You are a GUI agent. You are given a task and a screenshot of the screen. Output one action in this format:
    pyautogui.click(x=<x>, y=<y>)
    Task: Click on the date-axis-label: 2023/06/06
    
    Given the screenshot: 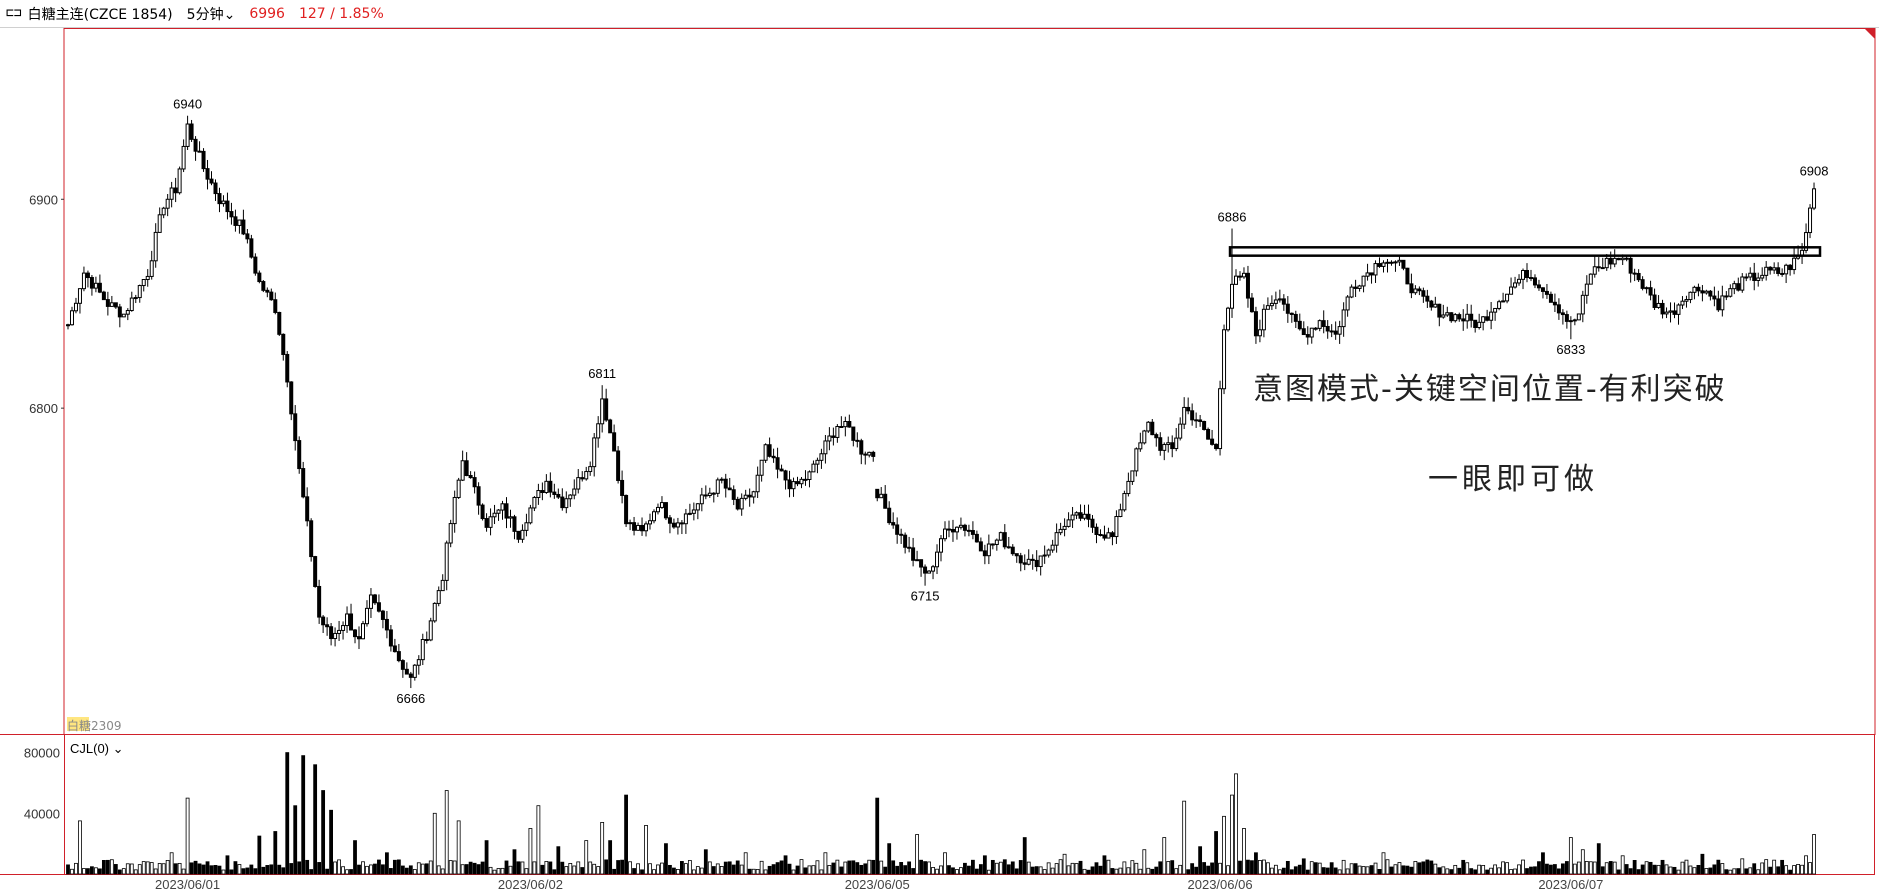 What is the action you would take?
    pyautogui.click(x=1220, y=884)
    